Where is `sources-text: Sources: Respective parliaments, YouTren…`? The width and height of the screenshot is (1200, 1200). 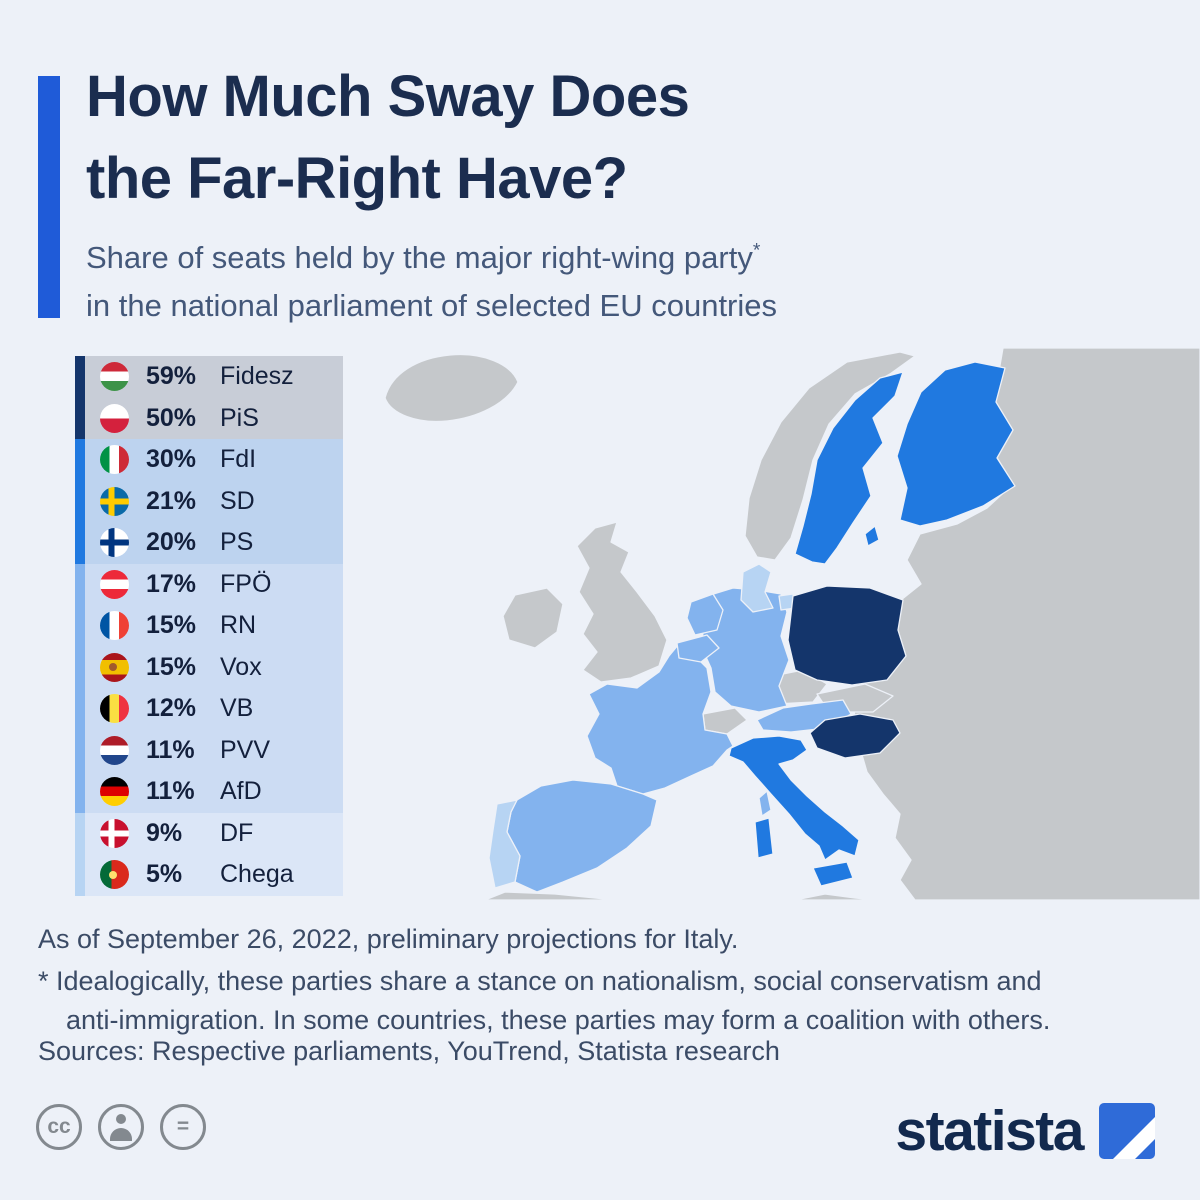 sources-text: Sources: Respective parliaments, YouTren… is located at coordinates (409, 1051).